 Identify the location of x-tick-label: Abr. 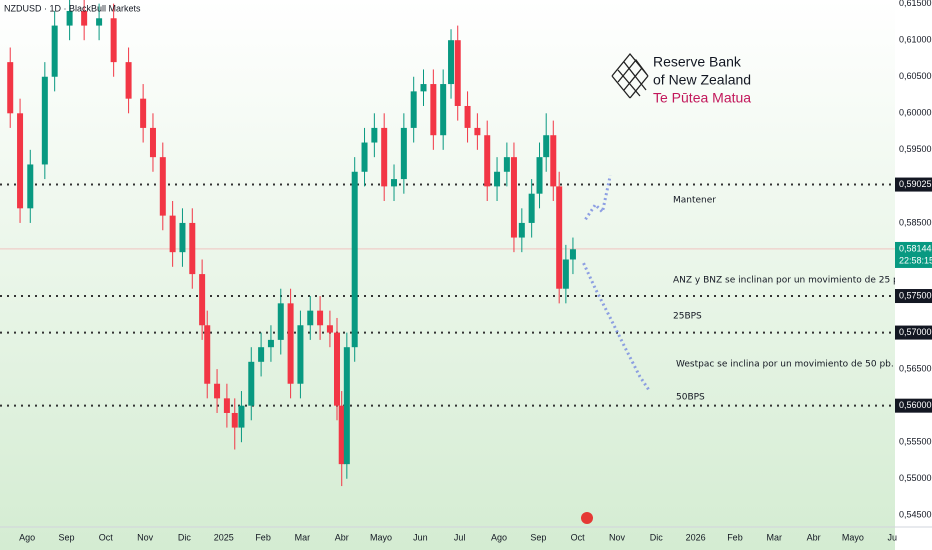
(814, 537).